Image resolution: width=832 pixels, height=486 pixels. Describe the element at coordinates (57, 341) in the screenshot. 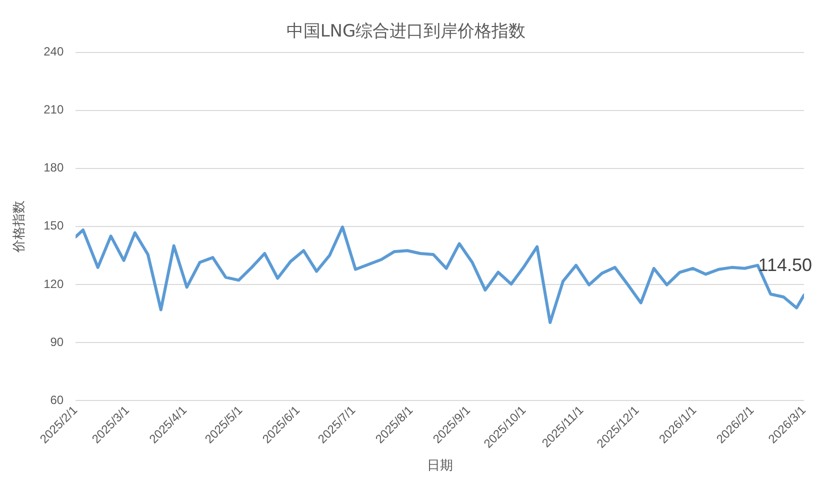

I see `y-tick-label: 90` at that location.